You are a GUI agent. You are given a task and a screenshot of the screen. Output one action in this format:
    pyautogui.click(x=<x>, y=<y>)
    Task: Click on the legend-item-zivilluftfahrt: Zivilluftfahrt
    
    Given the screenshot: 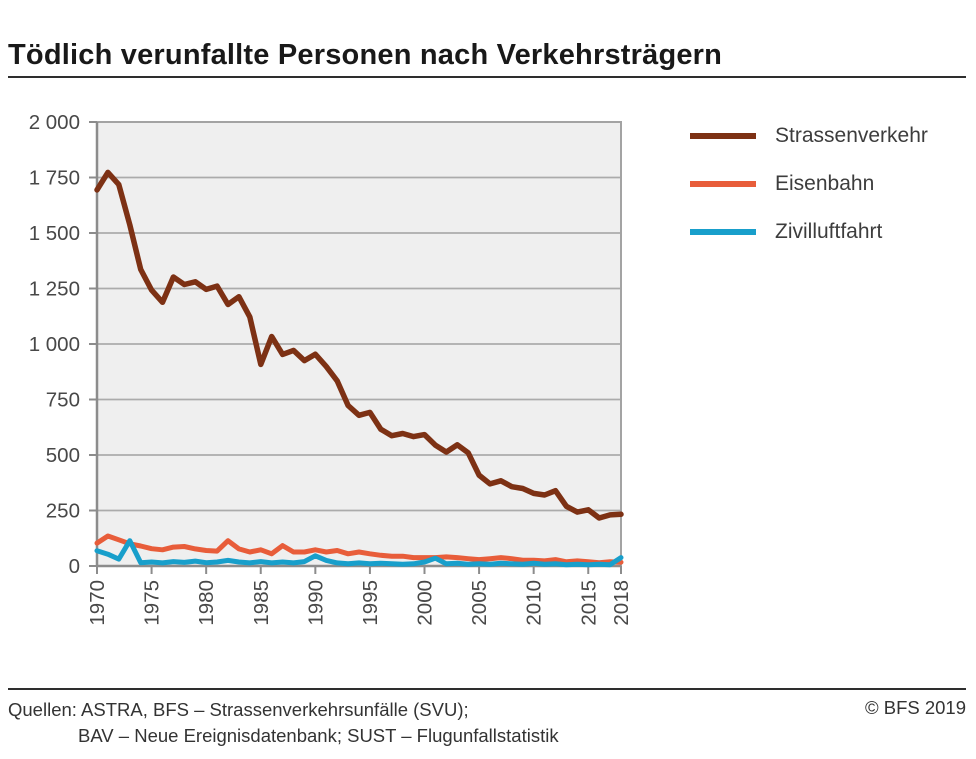 What is the action you would take?
    pyautogui.click(x=809, y=232)
    